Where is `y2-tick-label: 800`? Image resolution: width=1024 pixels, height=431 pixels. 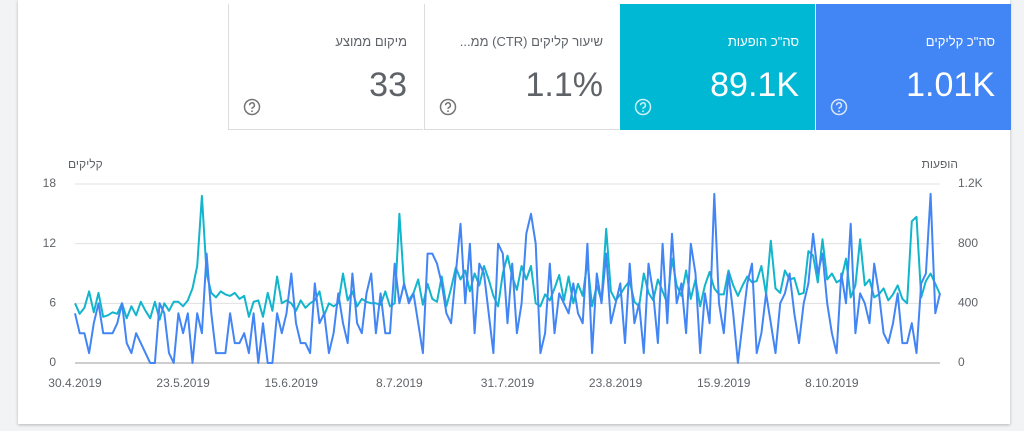 y2-tick-label: 800 is located at coordinates (968, 243).